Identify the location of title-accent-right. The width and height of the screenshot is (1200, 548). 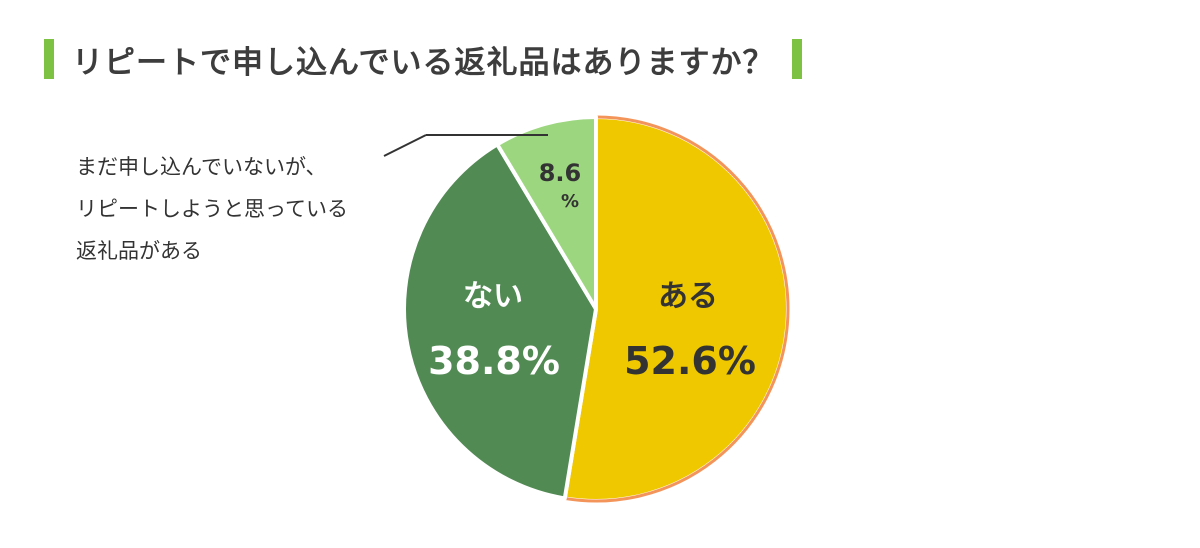
(797, 59).